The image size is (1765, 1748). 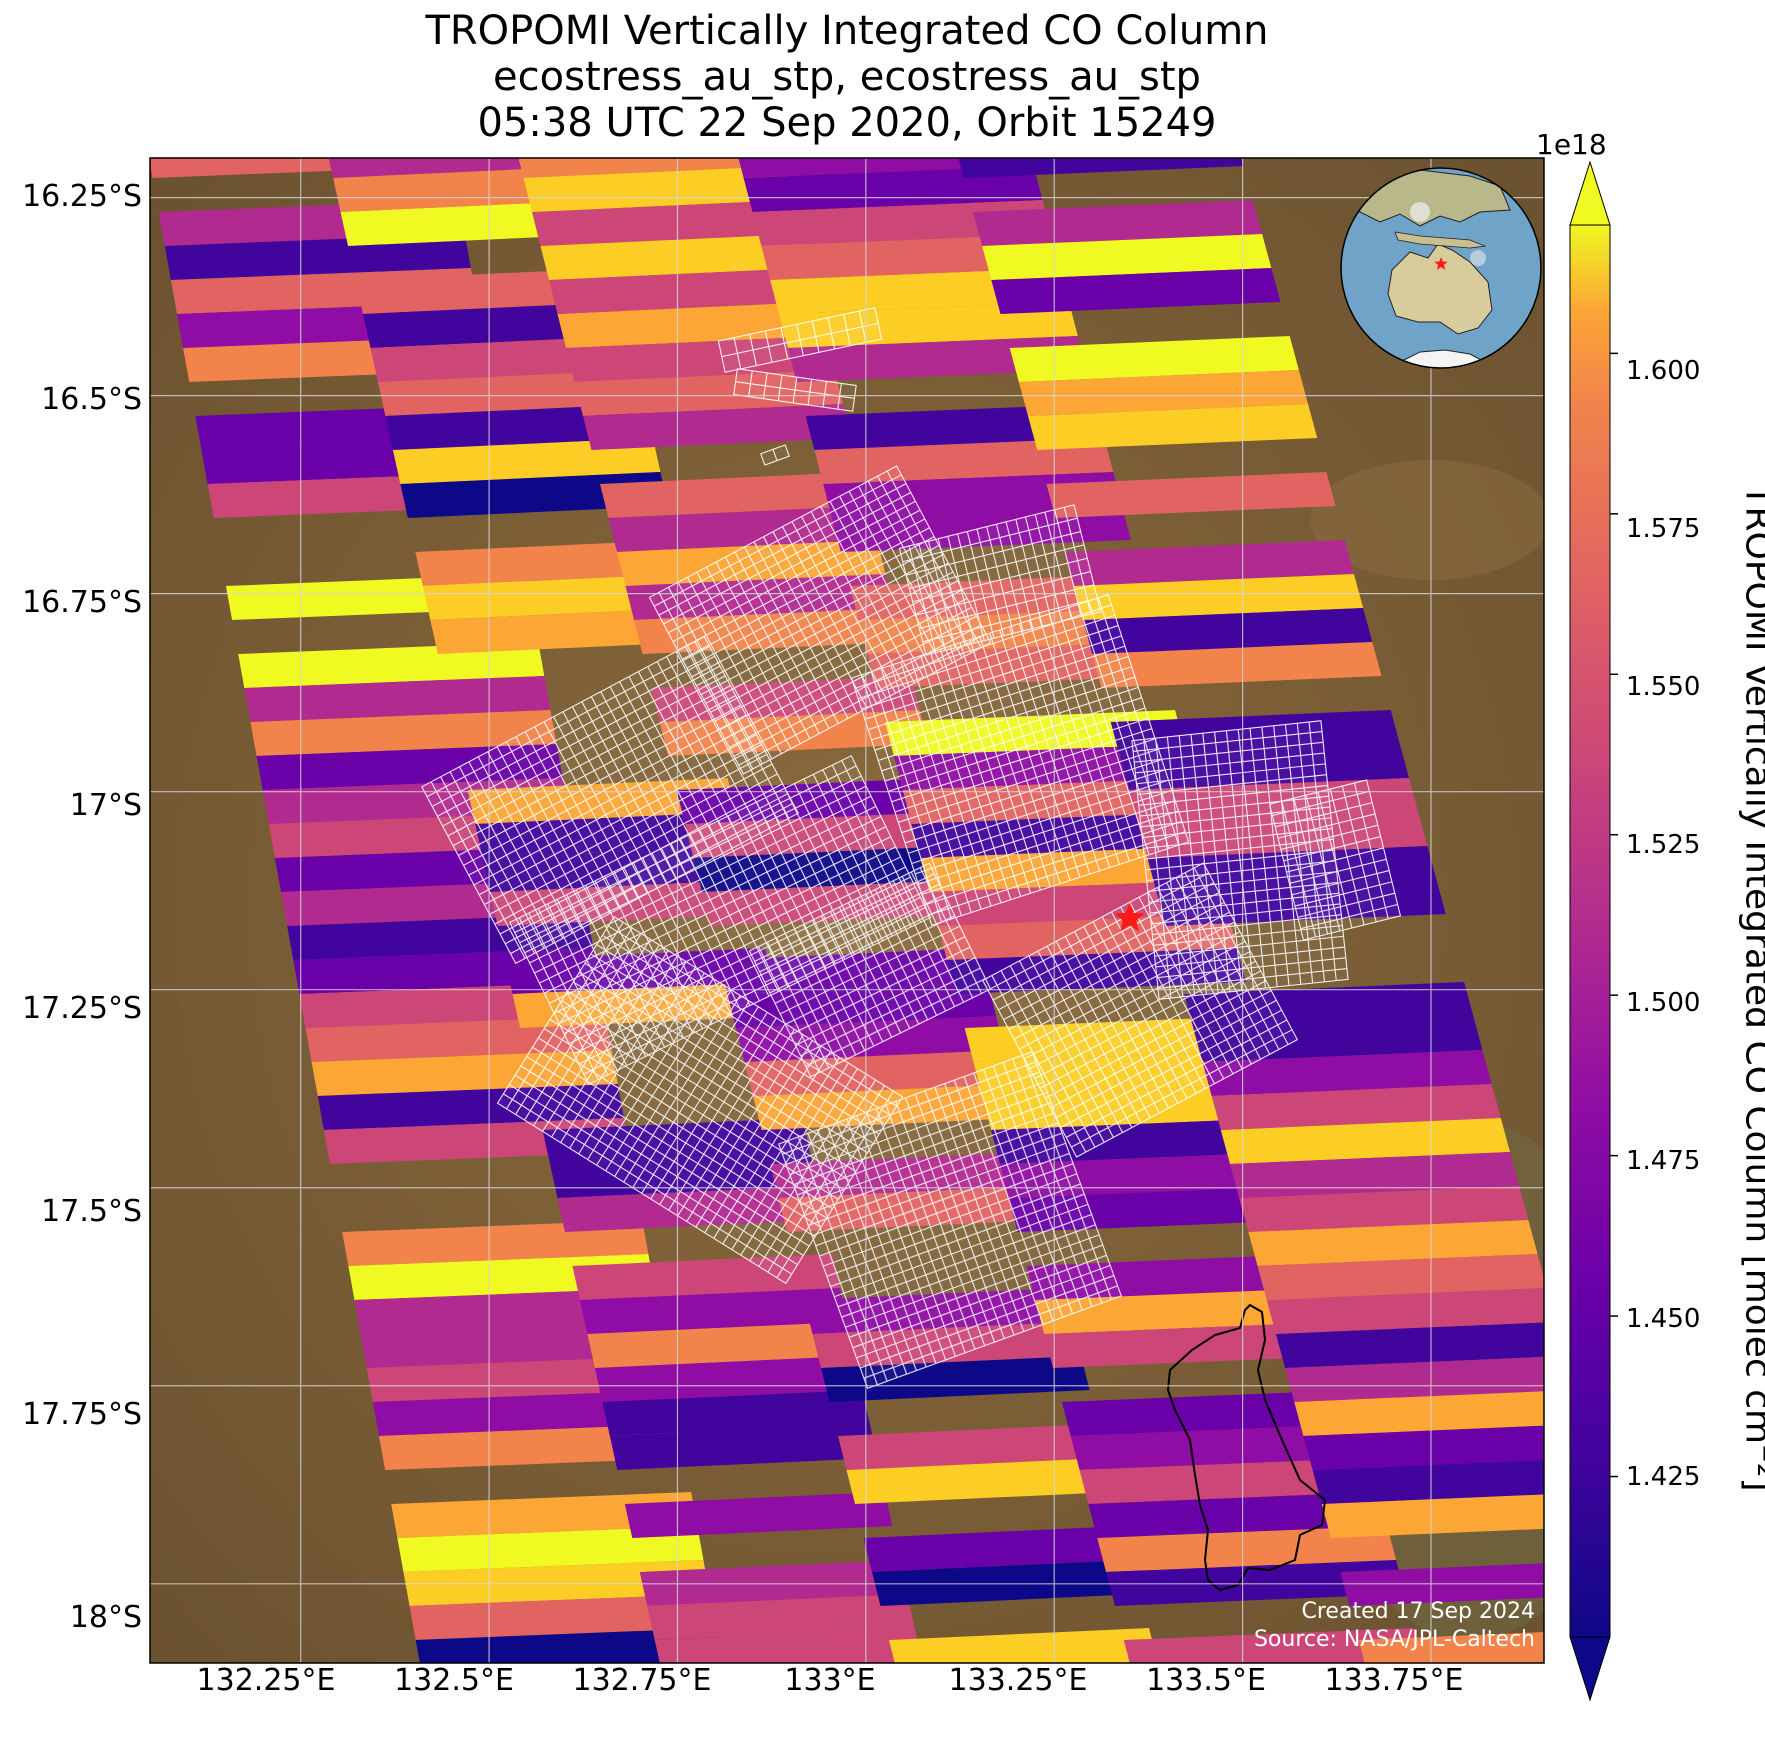 What do you see at coordinates (82, 602) in the screenshot?
I see `lat-label: 16.75°S` at bounding box center [82, 602].